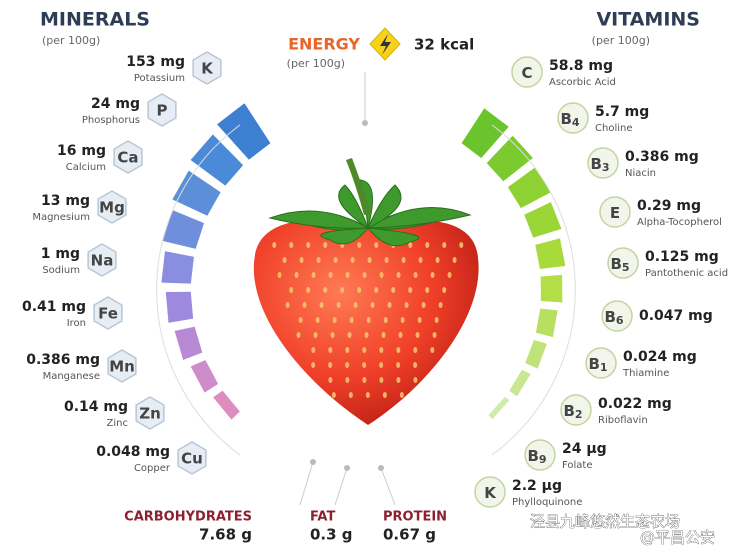 This screenshot has width=732, height=553. Describe the element at coordinates (648, 20) in the screenshot. I see `vitamins-title: VITAMINS` at that location.